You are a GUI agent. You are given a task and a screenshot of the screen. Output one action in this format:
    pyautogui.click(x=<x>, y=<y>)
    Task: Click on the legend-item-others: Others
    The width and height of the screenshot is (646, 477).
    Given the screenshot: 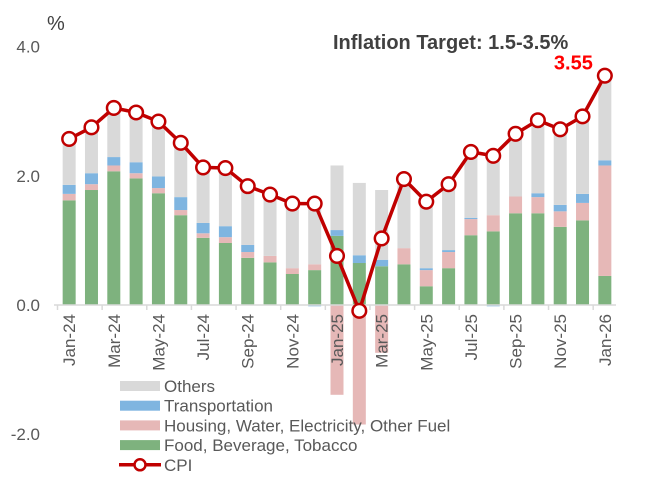 What is the action you would take?
    pyautogui.click(x=167, y=386)
    